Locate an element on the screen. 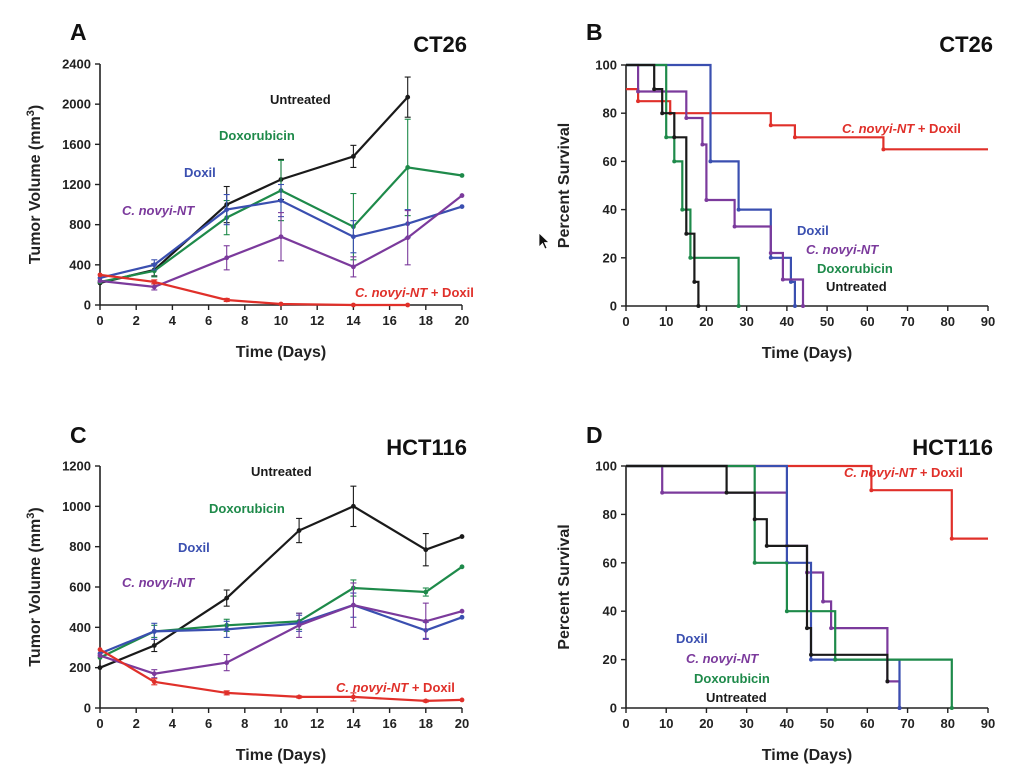  x-tick-label: 14 is located at coordinates (353, 723).